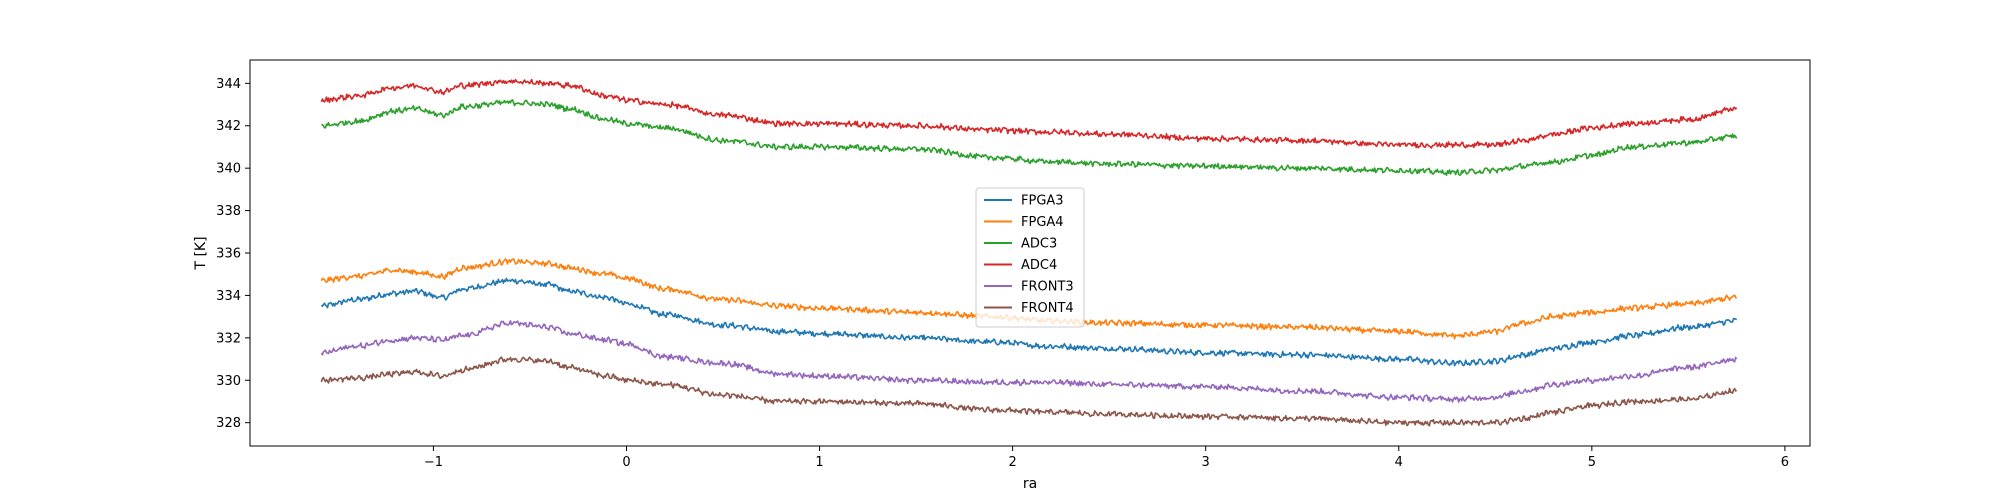 The height and width of the screenshot is (500, 2000). I want to click on y-tick-label: 338, so click(228, 211).